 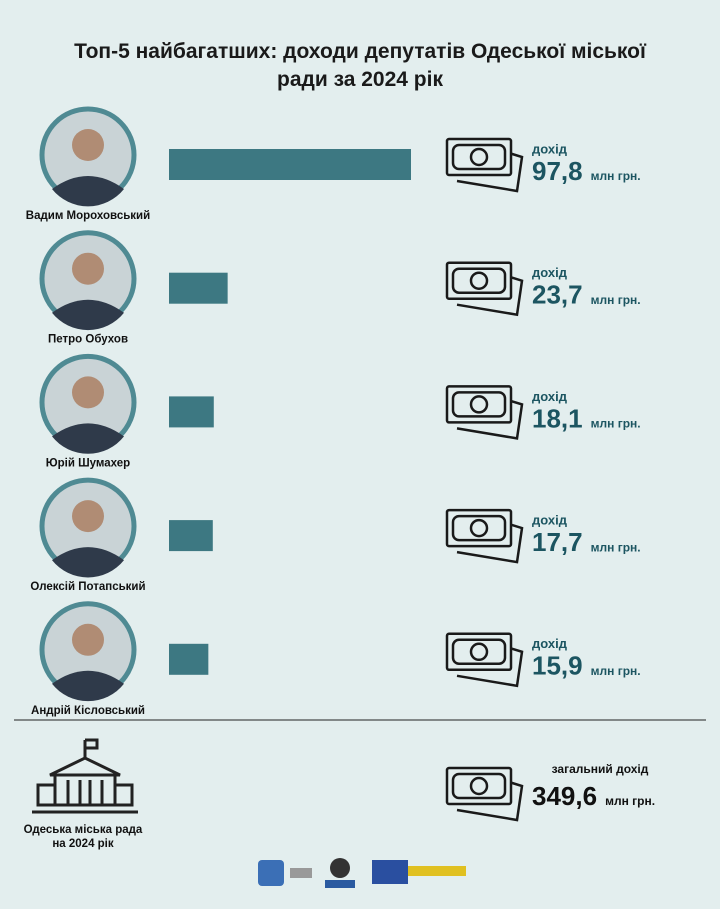 What do you see at coordinates (83, 830) in the screenshot?
I see `total-entity: Одеська міська рада` at bounding box center [83, 830].